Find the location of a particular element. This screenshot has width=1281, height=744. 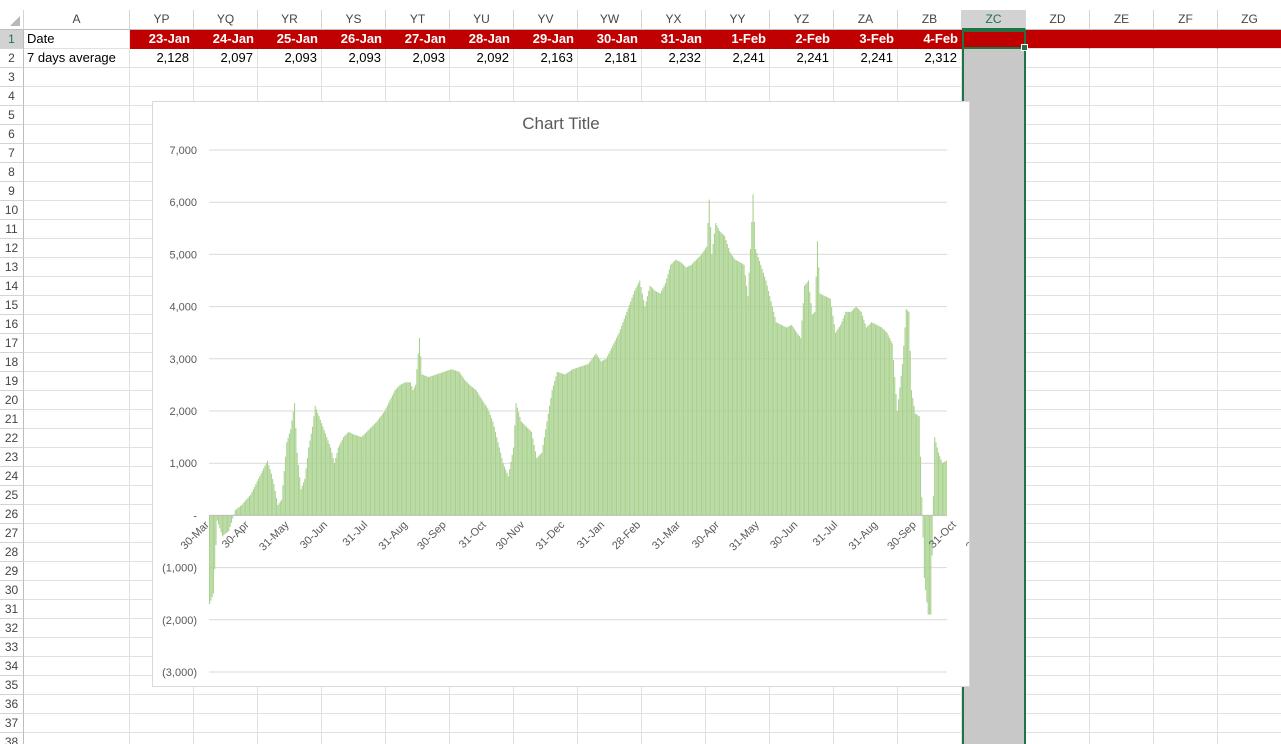

cell-yt3 is located at coordinates (418, 77).